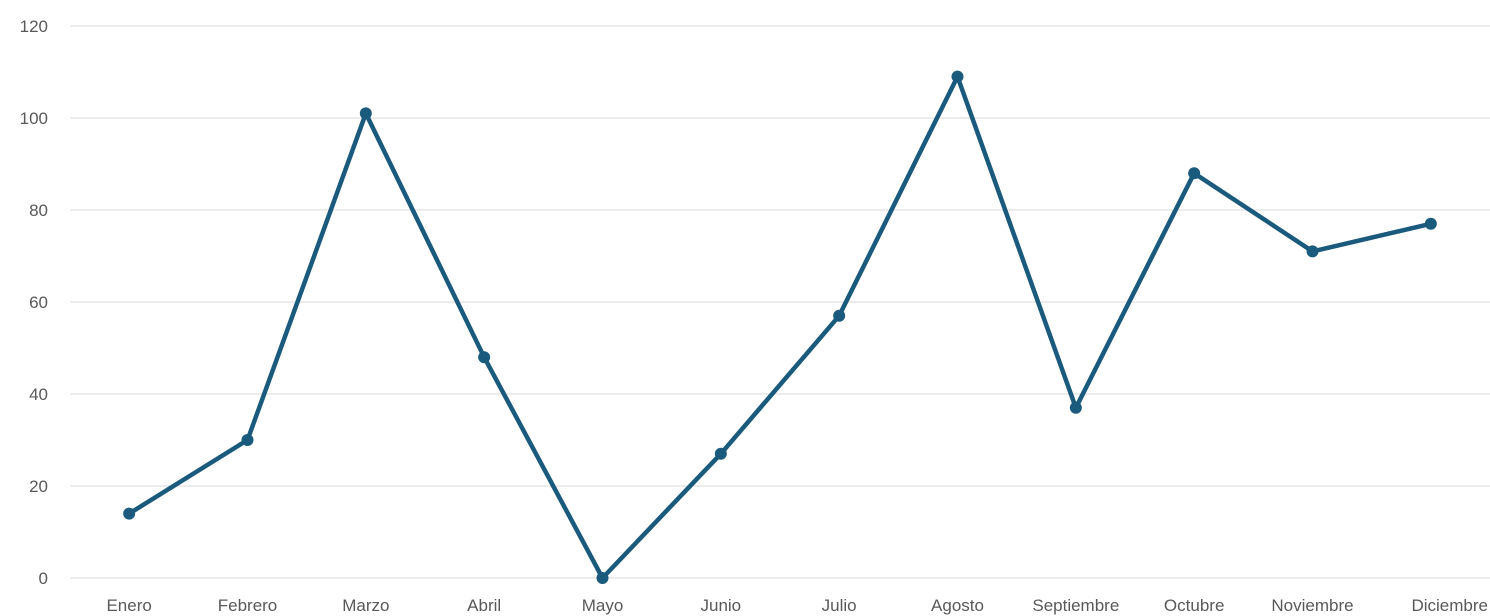 This screenshot has width=1490, height=616. I want to click on x-tick-label: Junio, so click(721, 605).